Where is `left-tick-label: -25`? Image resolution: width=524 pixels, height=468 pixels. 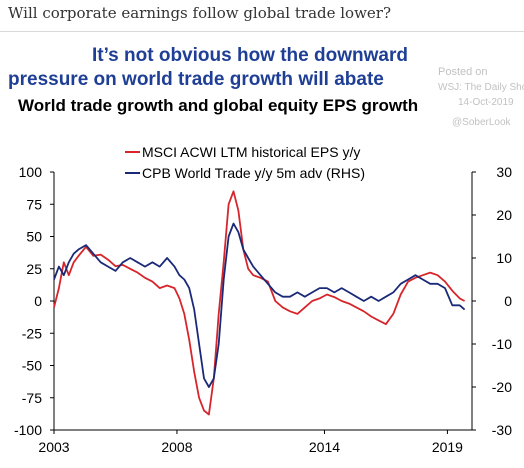
left-tick-label: -25 is located at coordinates (32, 333).